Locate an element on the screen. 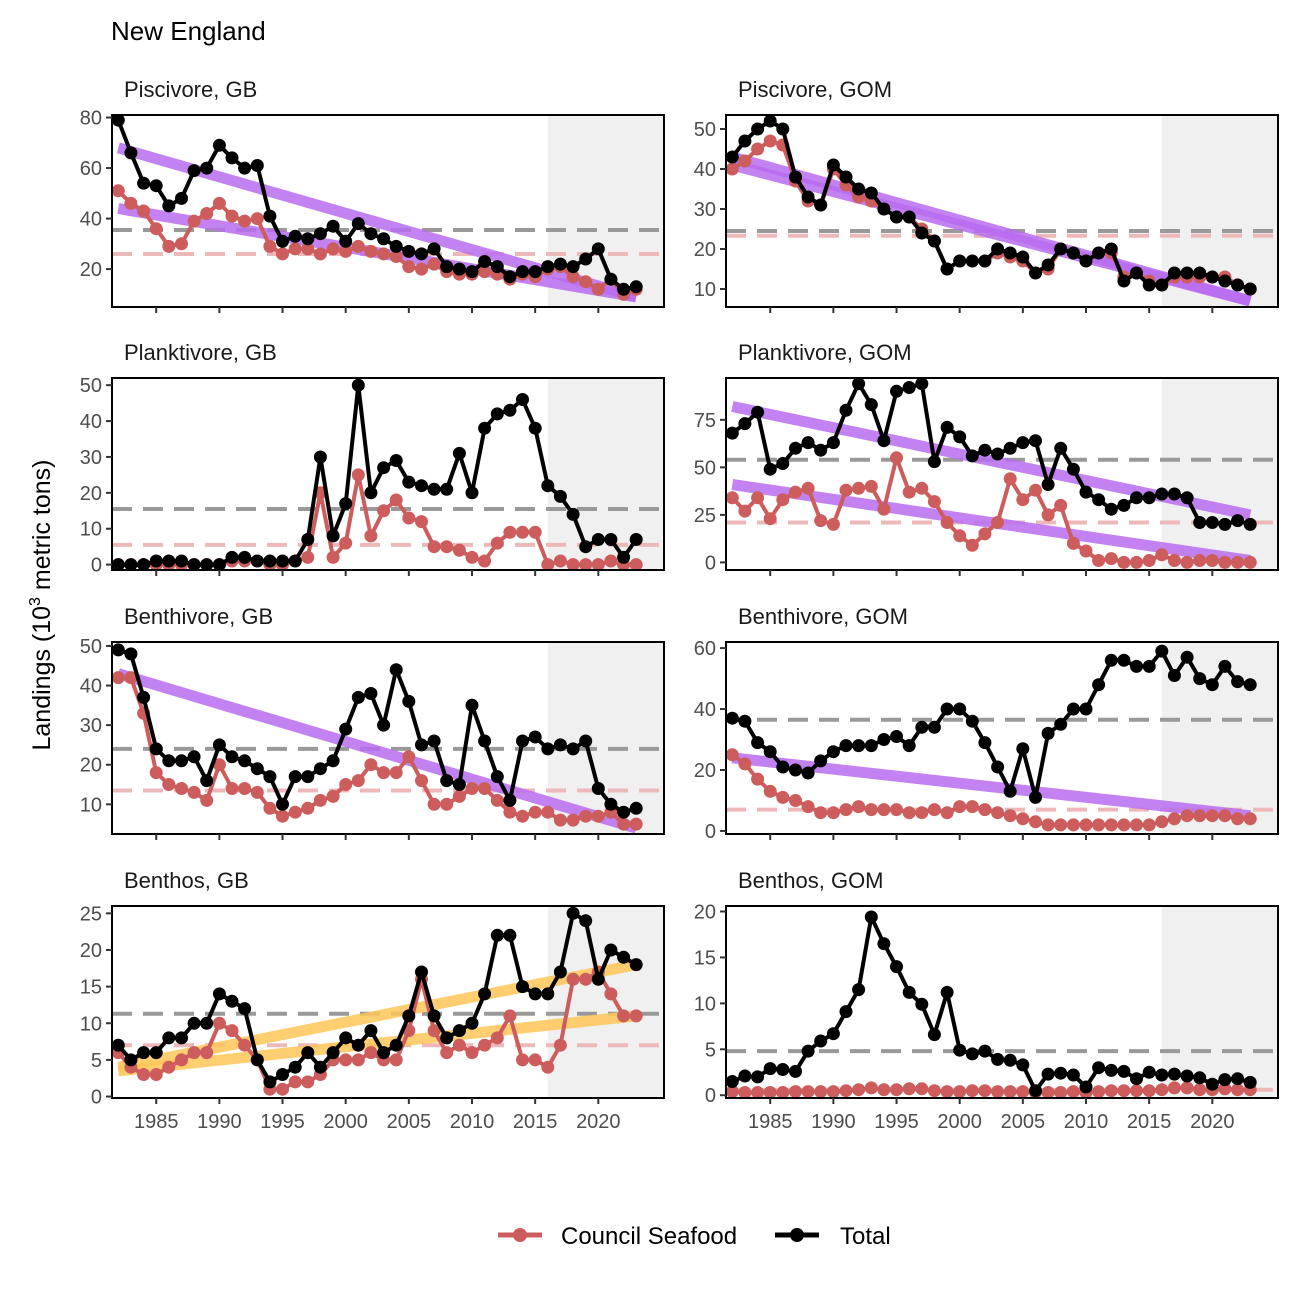  panel-benthivore-gb-total-point-2017 is located at coordinates (560, 745).